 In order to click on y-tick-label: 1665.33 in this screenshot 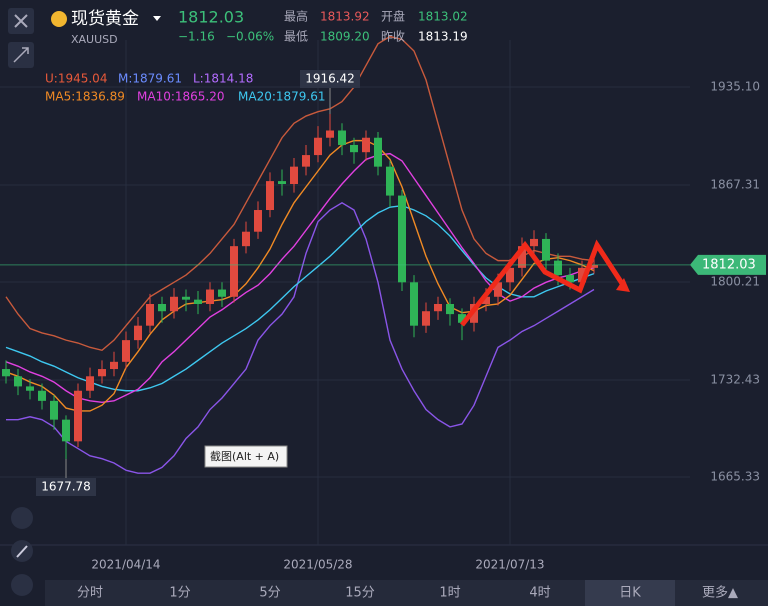, I will do `click(735, 477)`.